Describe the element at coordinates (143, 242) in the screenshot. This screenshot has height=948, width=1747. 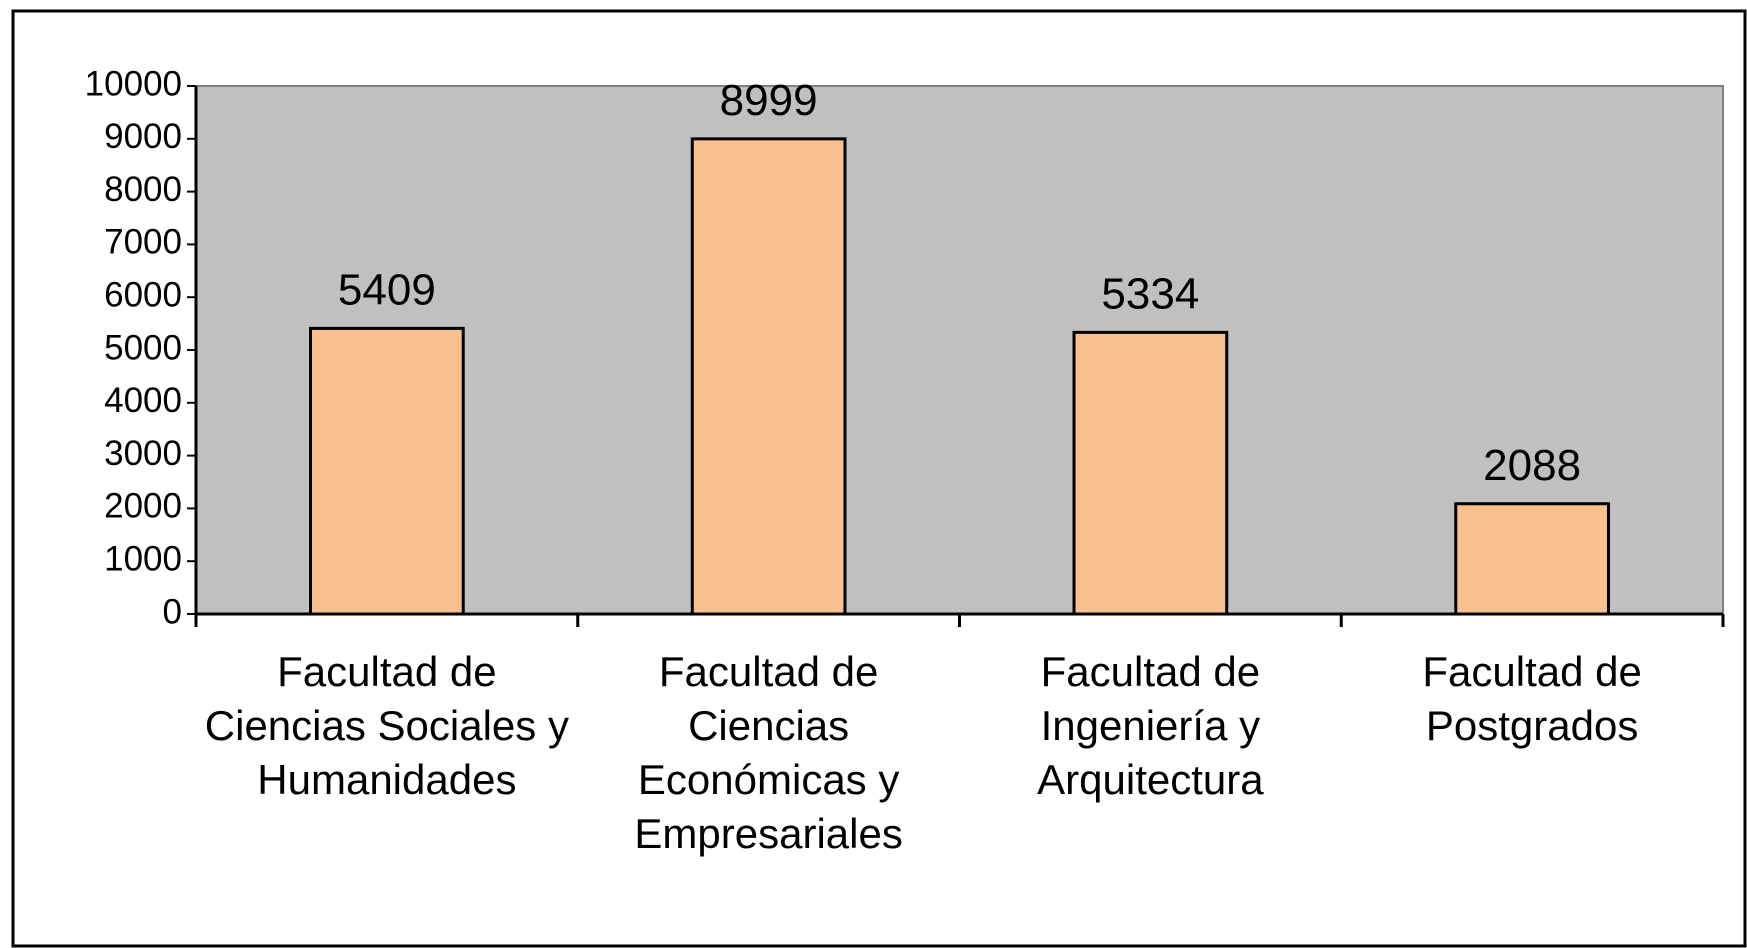
I see `y-tick-label: 7000` at that location.